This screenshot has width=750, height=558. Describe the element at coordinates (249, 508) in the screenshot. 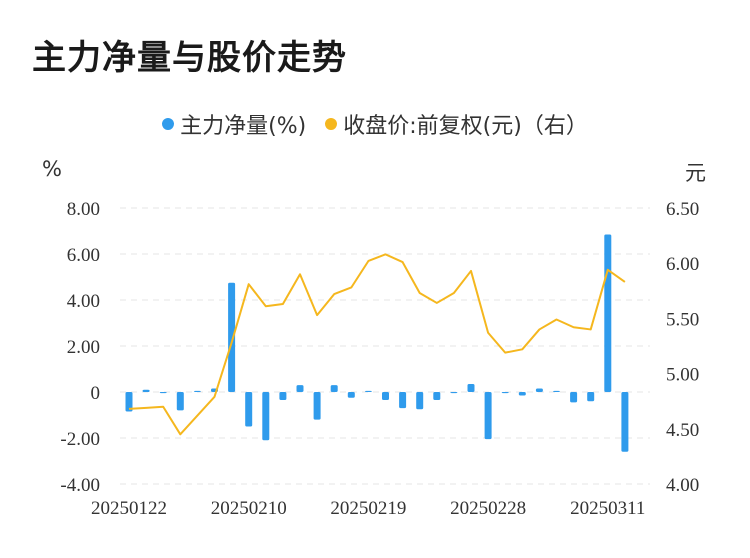

I see `x-tick-label: 20250210` at that location.